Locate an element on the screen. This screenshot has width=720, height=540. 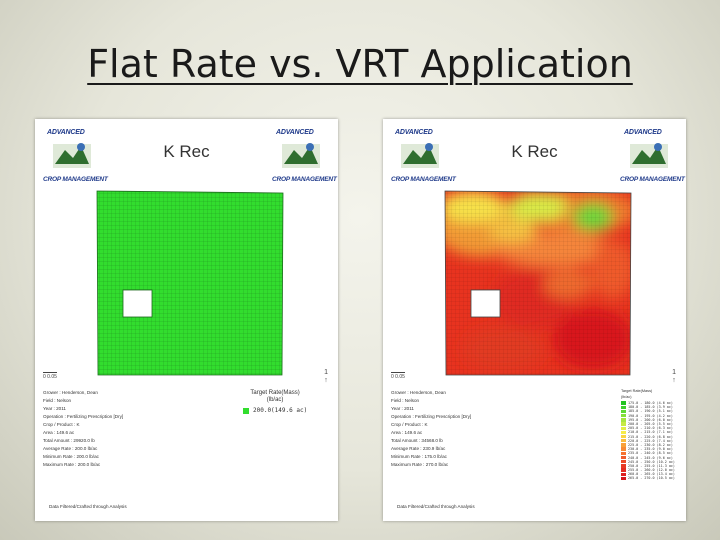
legend-label: 260.0 - 265.0 (13.4 ac) is located at coordinates (651, 474).